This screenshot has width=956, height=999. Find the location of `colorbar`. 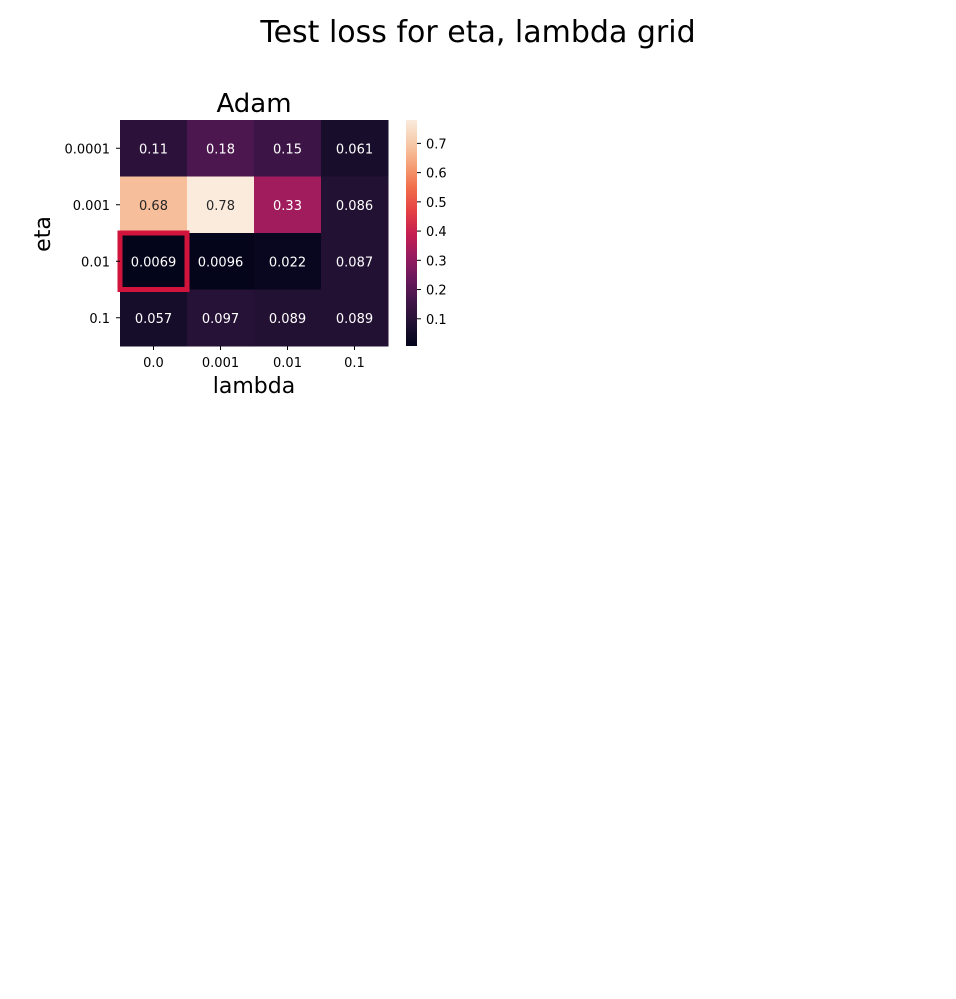

colorbar is located at coordinates (411, 233).